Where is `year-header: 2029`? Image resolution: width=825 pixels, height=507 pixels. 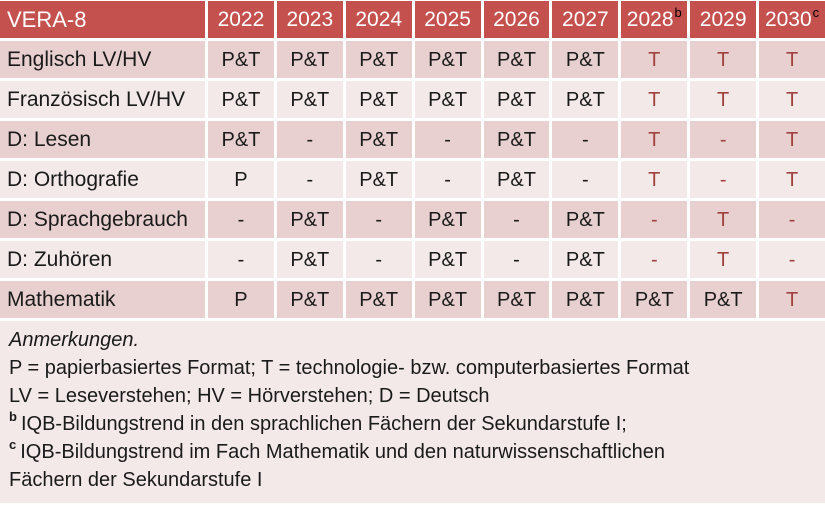 year-header: 2029 is located at coordinates (723, 19).